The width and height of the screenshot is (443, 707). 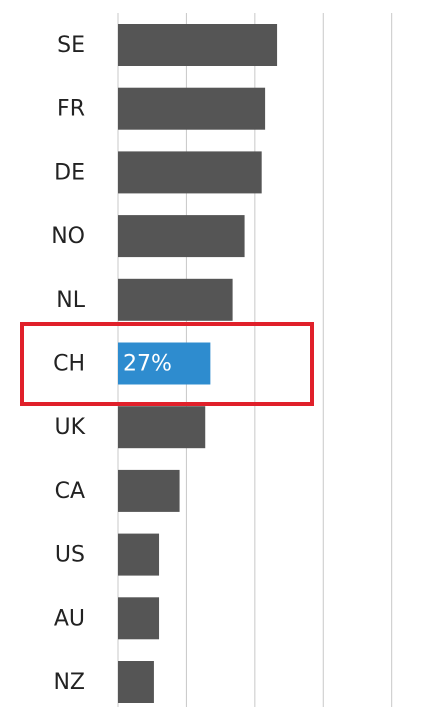 I want to click on highlight-box, so click(x=167, y=364).